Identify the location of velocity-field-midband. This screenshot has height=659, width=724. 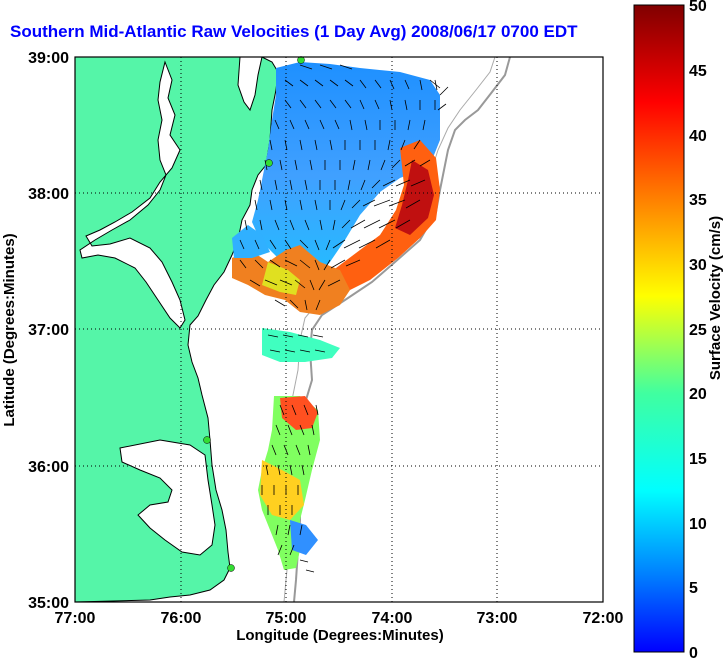
(281, 278).